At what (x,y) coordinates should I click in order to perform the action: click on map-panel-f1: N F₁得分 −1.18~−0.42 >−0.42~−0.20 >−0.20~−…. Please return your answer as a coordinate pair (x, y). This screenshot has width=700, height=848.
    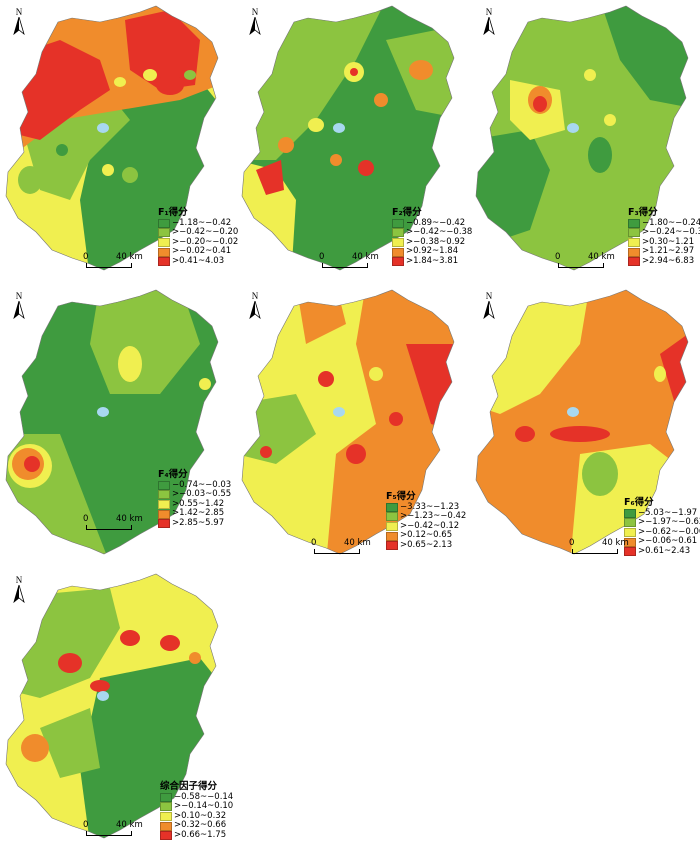
    Looking at the image, I should click on (119, 140).